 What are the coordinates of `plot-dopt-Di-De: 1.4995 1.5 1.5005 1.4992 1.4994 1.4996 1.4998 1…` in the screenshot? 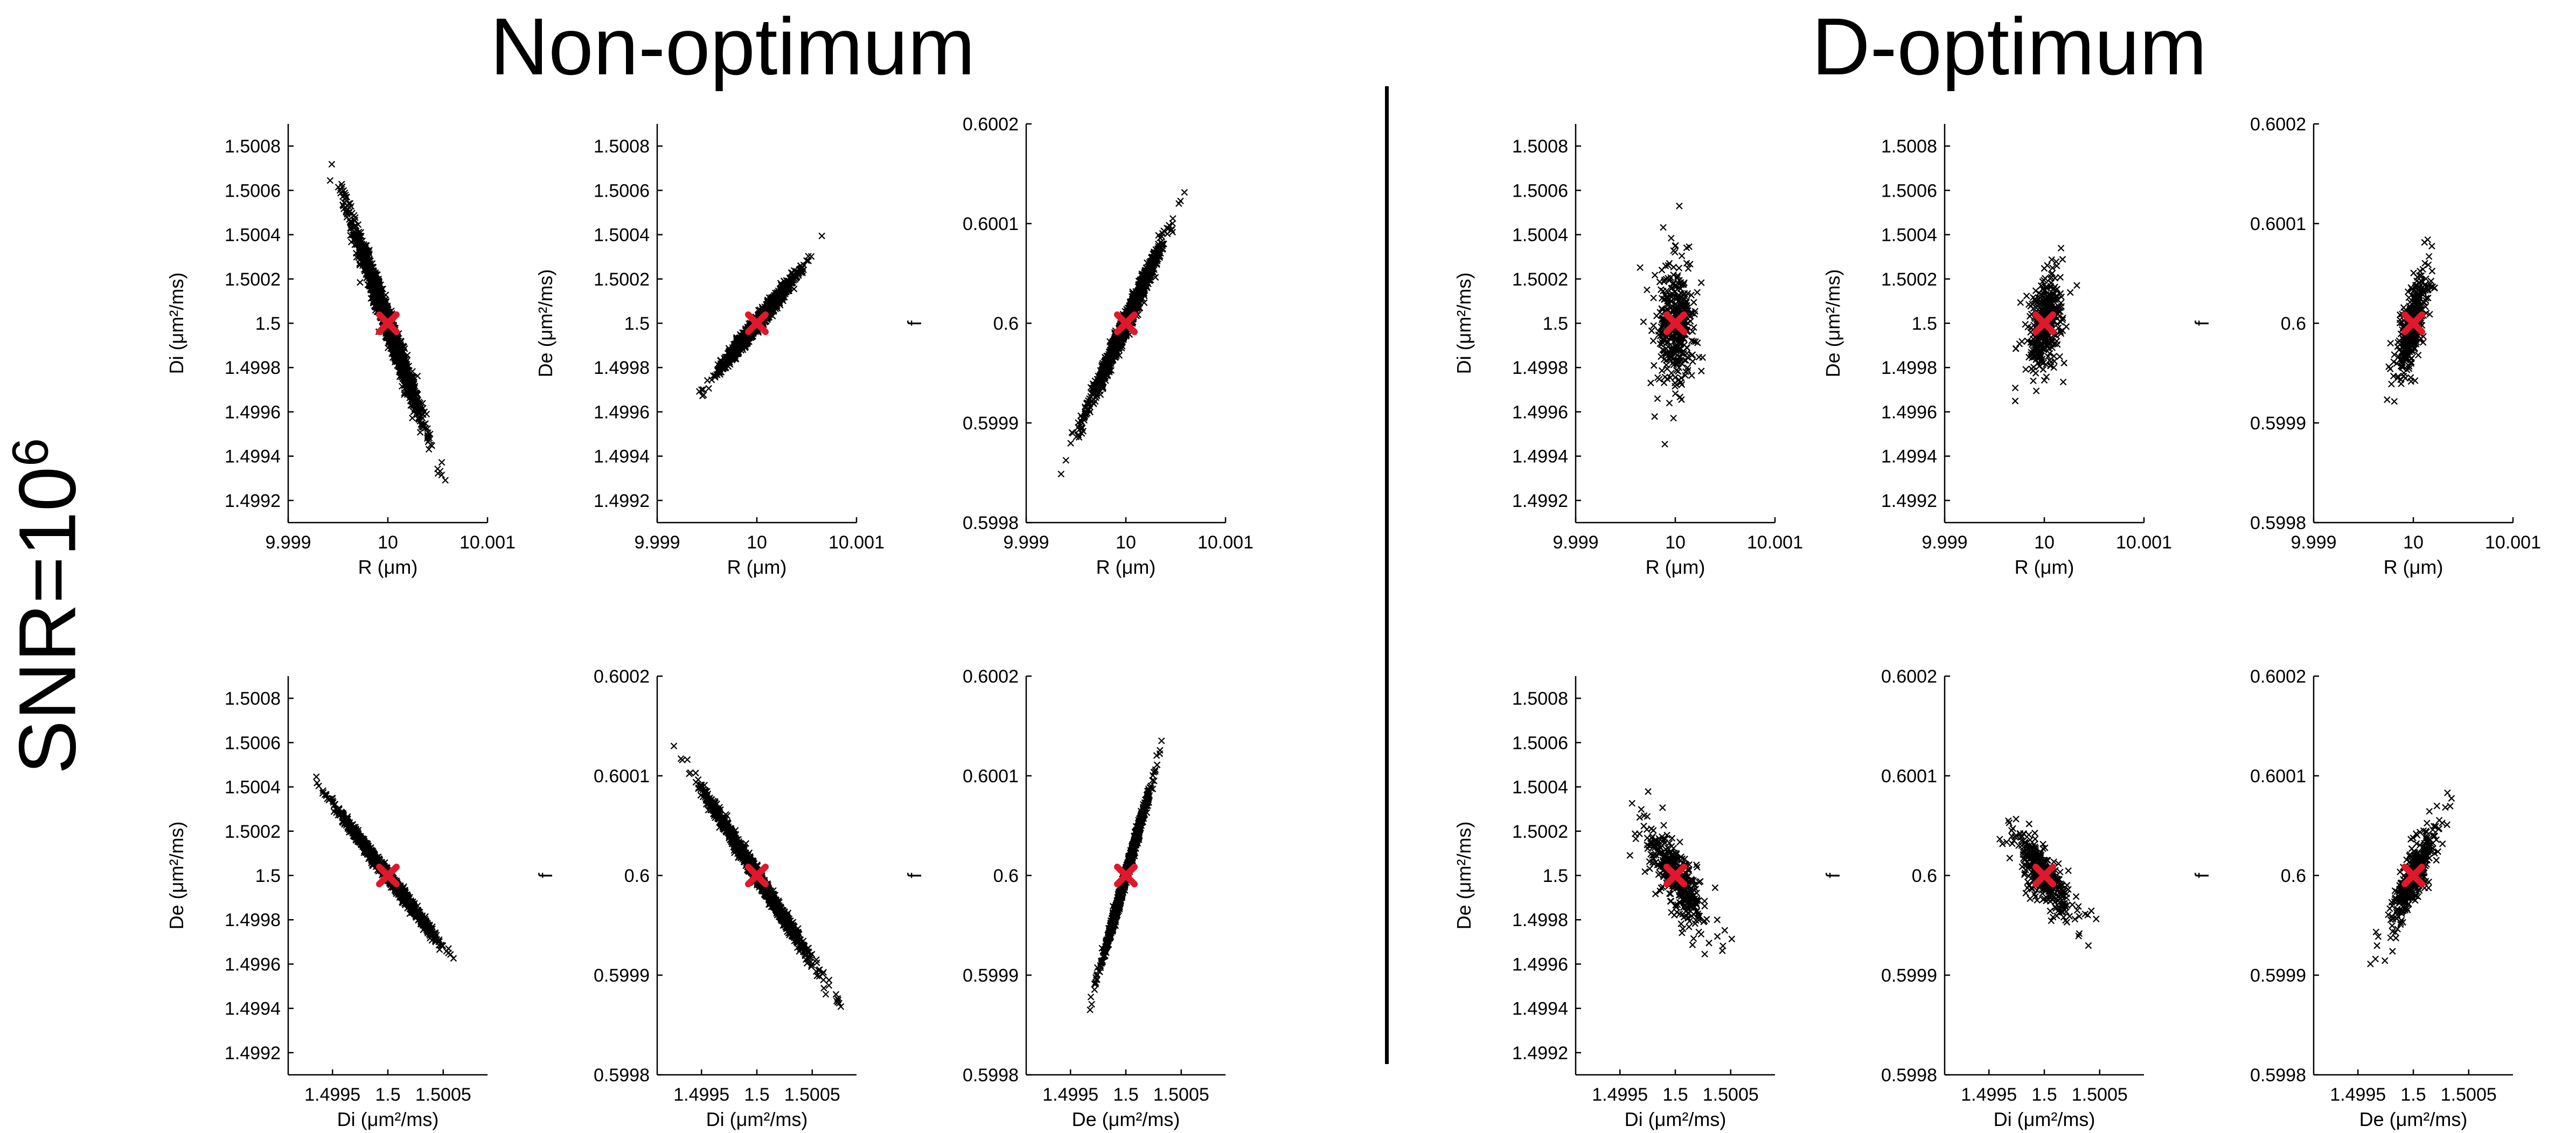 It's located at (1614, 903).